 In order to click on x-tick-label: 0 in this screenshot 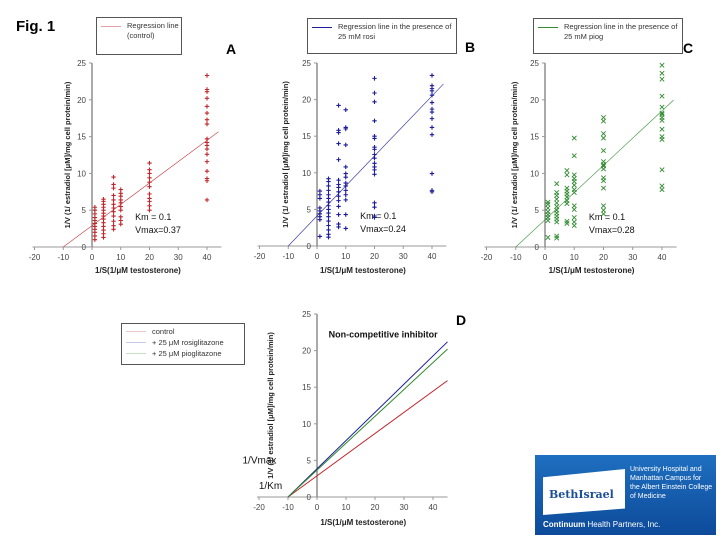, I will do `click(317, 256)`.